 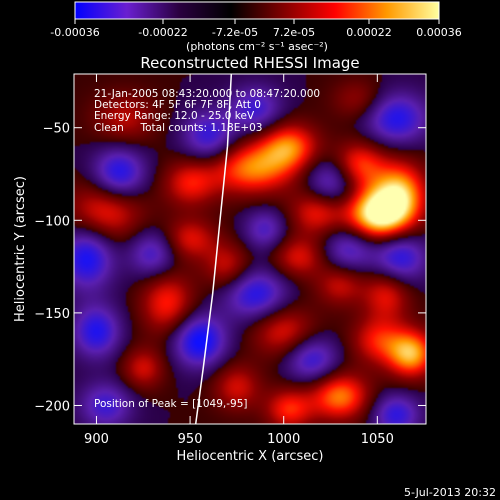 What do you see at coordinates (369, 32) in the screenshot?
I see `colorbar-tick-label: 0.00022` at bounding box center [369, 32].